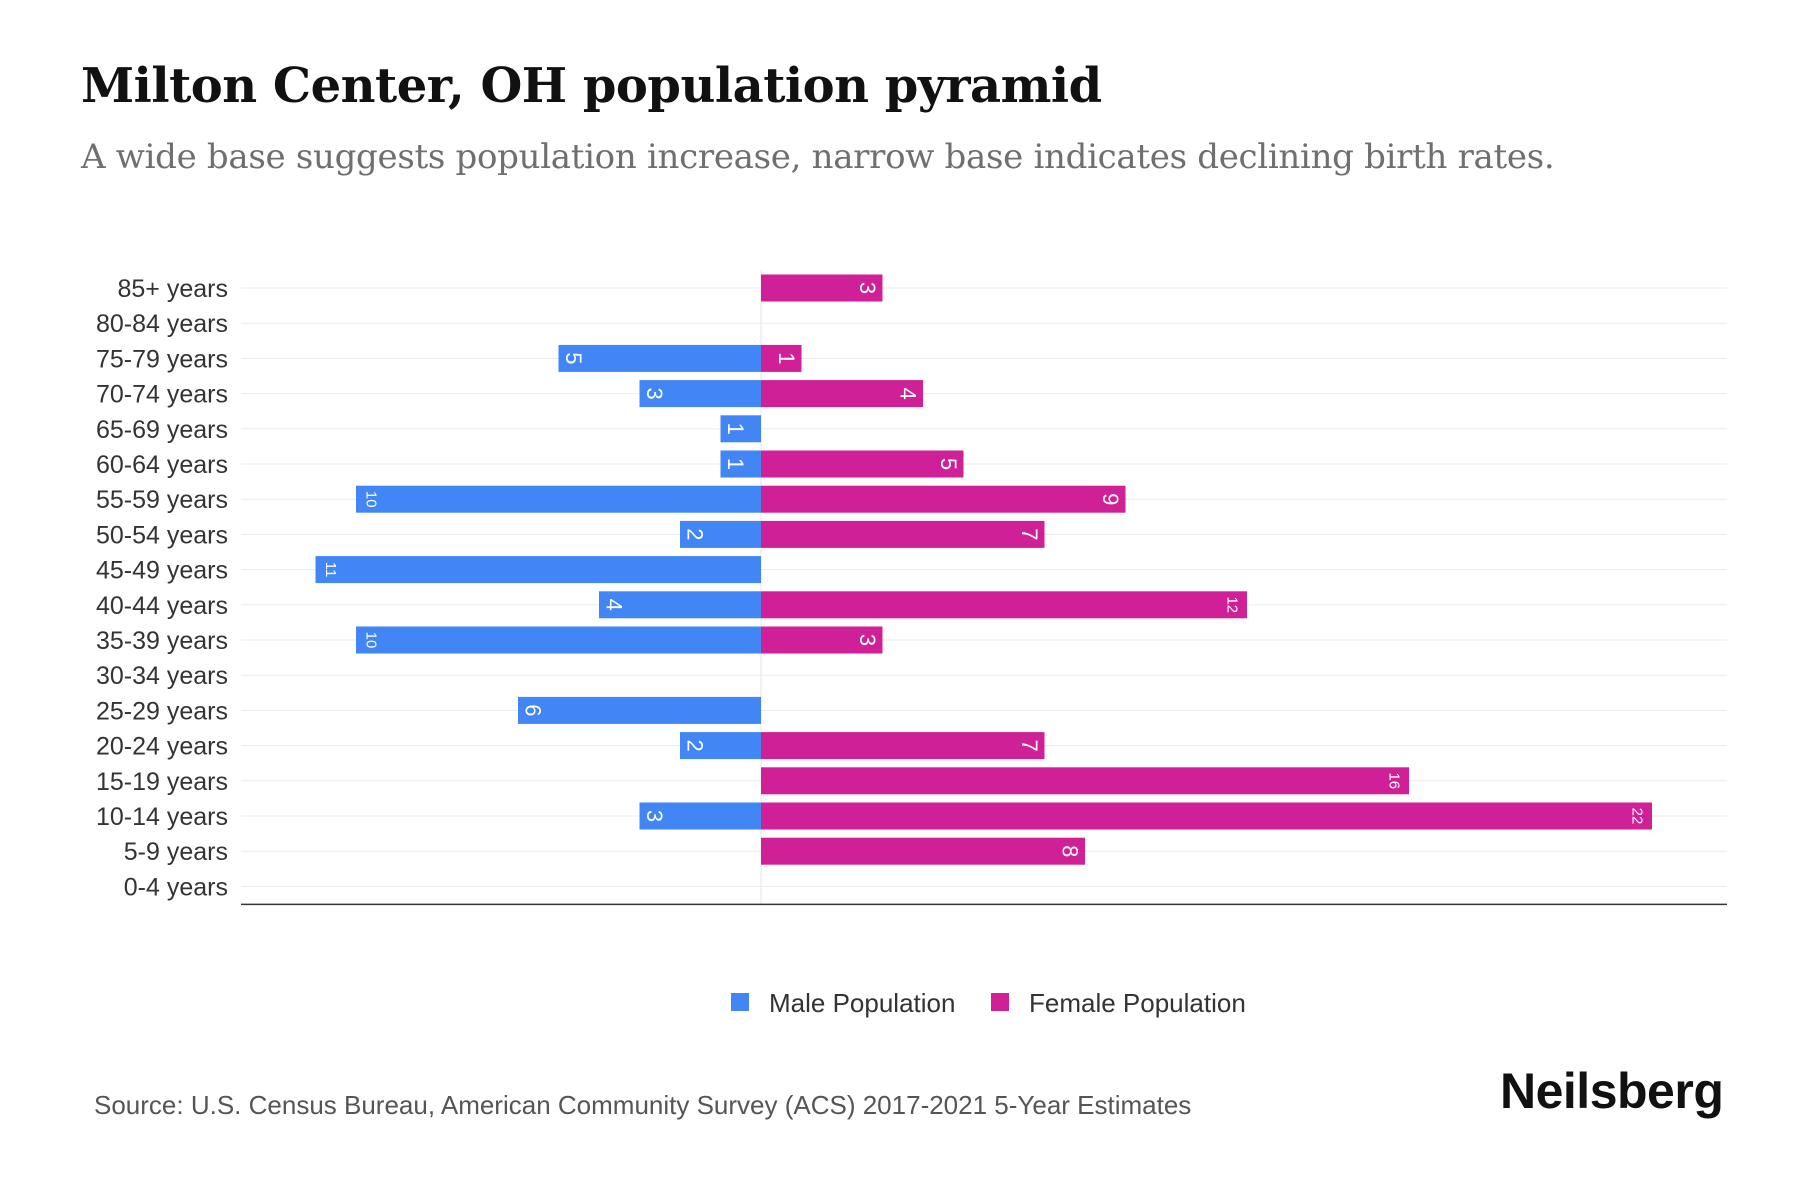 The image size is (1800, 1200). What do you see at coordinates (162, 782) in the screenshot?
I see `y-tick-label: 15-19 years` at bounding box center [162, 782].